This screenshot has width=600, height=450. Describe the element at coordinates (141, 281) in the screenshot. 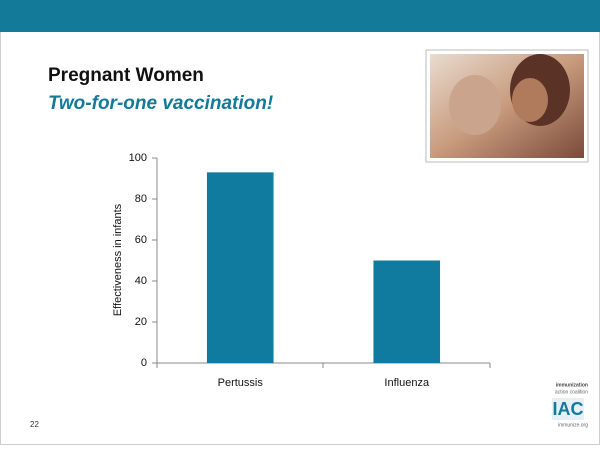

I see `y-tick-label: 40` at that location.